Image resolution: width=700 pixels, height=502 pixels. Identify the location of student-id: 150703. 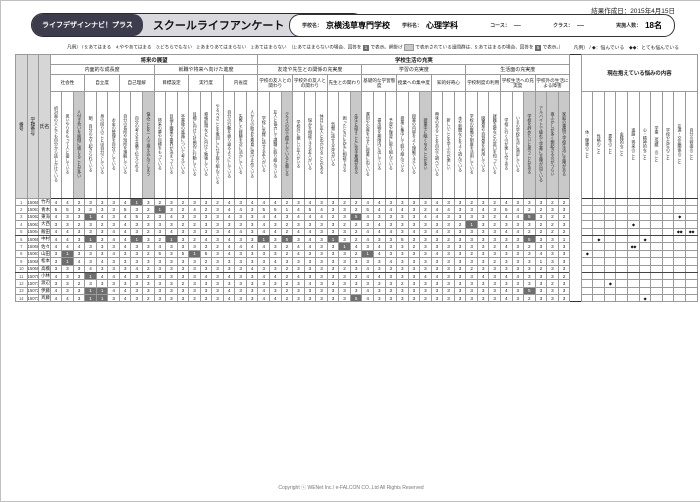
(33, 276).